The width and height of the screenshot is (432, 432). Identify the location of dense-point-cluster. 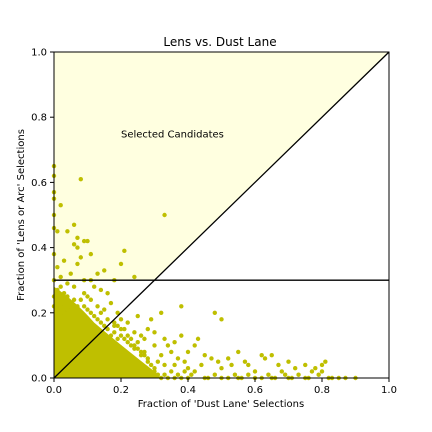
(108, 332).